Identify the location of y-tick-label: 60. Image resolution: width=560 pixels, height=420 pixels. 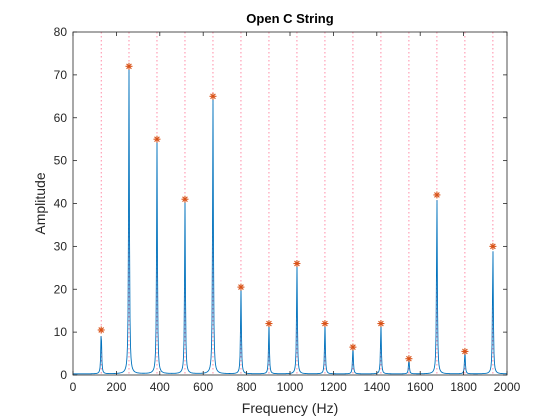
(61, 118).